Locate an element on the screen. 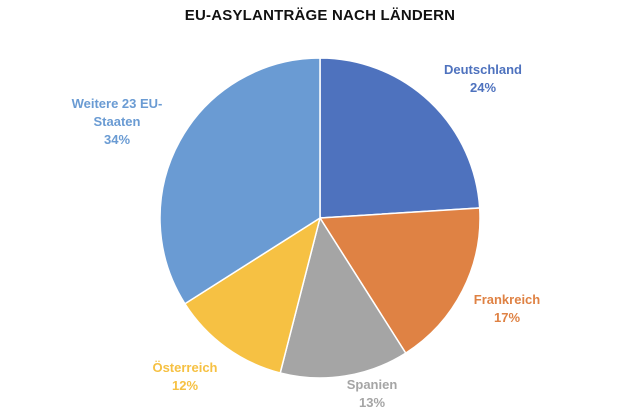 The height and width of the screenshot is (412, 640). pie-slice-frankreich is located at coordinates (399, 281).